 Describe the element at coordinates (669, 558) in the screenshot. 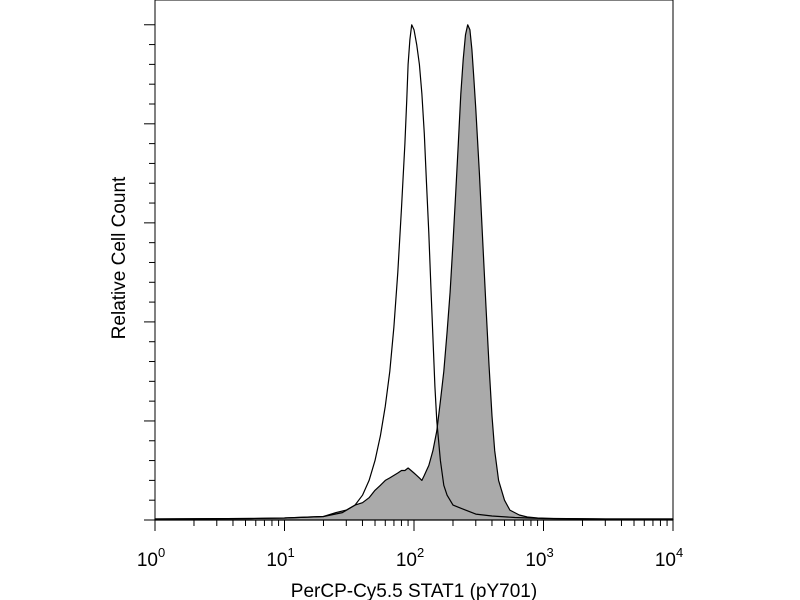

I see `x-tick-label: 10⁴` at that location.